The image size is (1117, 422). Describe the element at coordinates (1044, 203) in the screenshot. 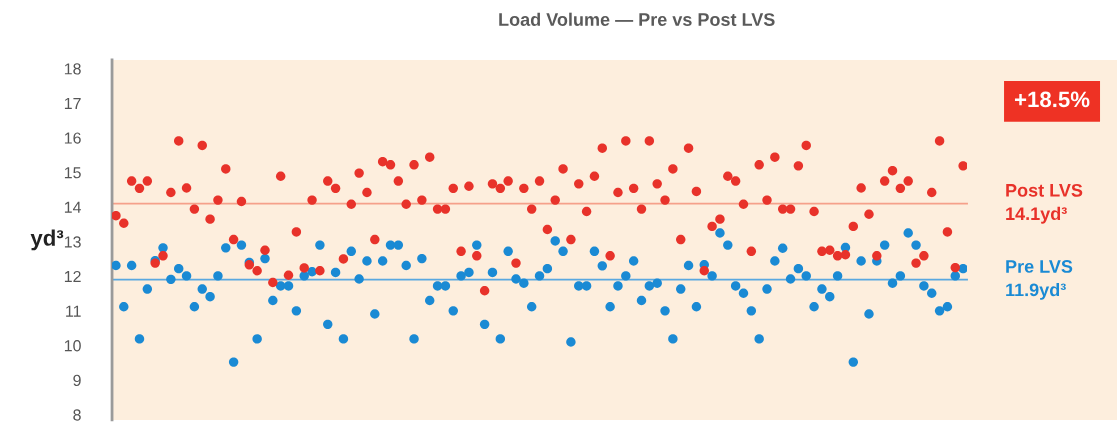

I see `ref-line-label: Post LVS 14.1yd³` at that location.